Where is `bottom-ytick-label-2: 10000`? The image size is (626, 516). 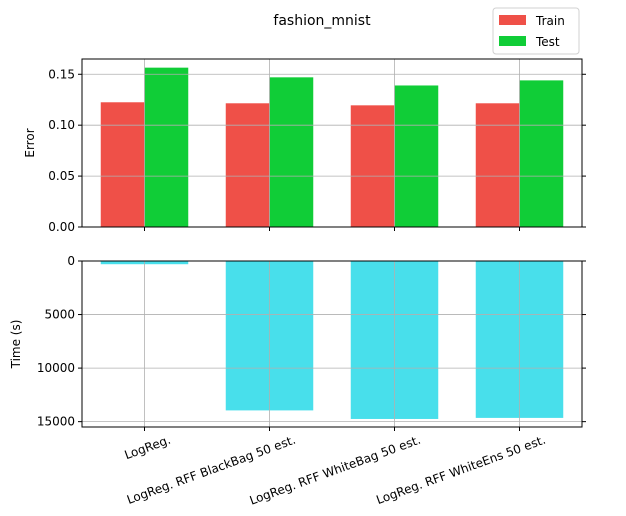 bottom-ytick-label-2: 10000 is located at coordinates (56, 368).